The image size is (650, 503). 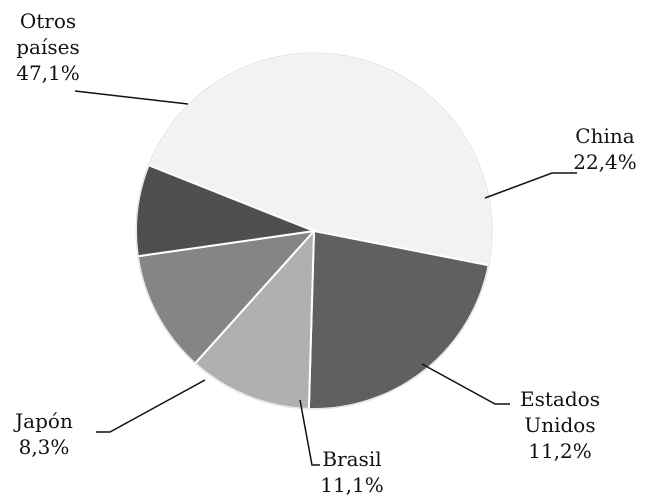 I want to click on slice-label-0: Otros países 47,1%, so click(x=48, y=47).